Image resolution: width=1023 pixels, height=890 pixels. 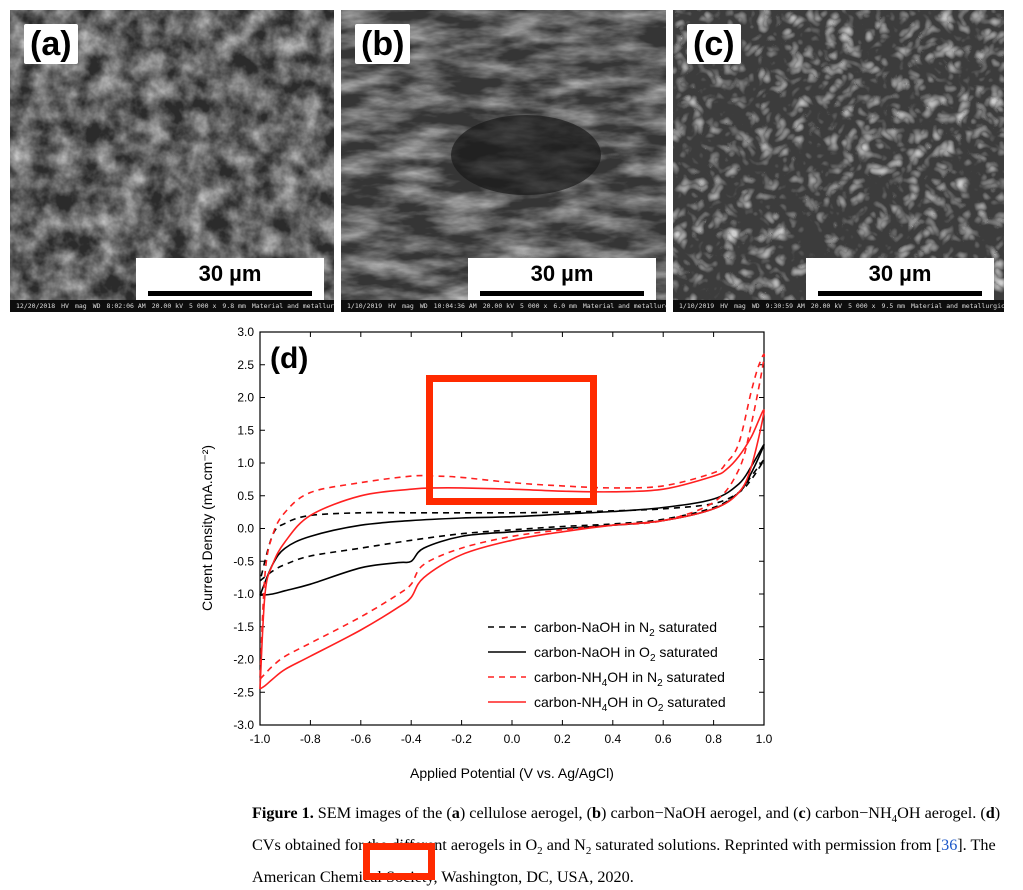 What do you see at coordinates (461, 739) in the screenshot?
I see `x-tick-label: -0.2` at bounding box center [461, 739].